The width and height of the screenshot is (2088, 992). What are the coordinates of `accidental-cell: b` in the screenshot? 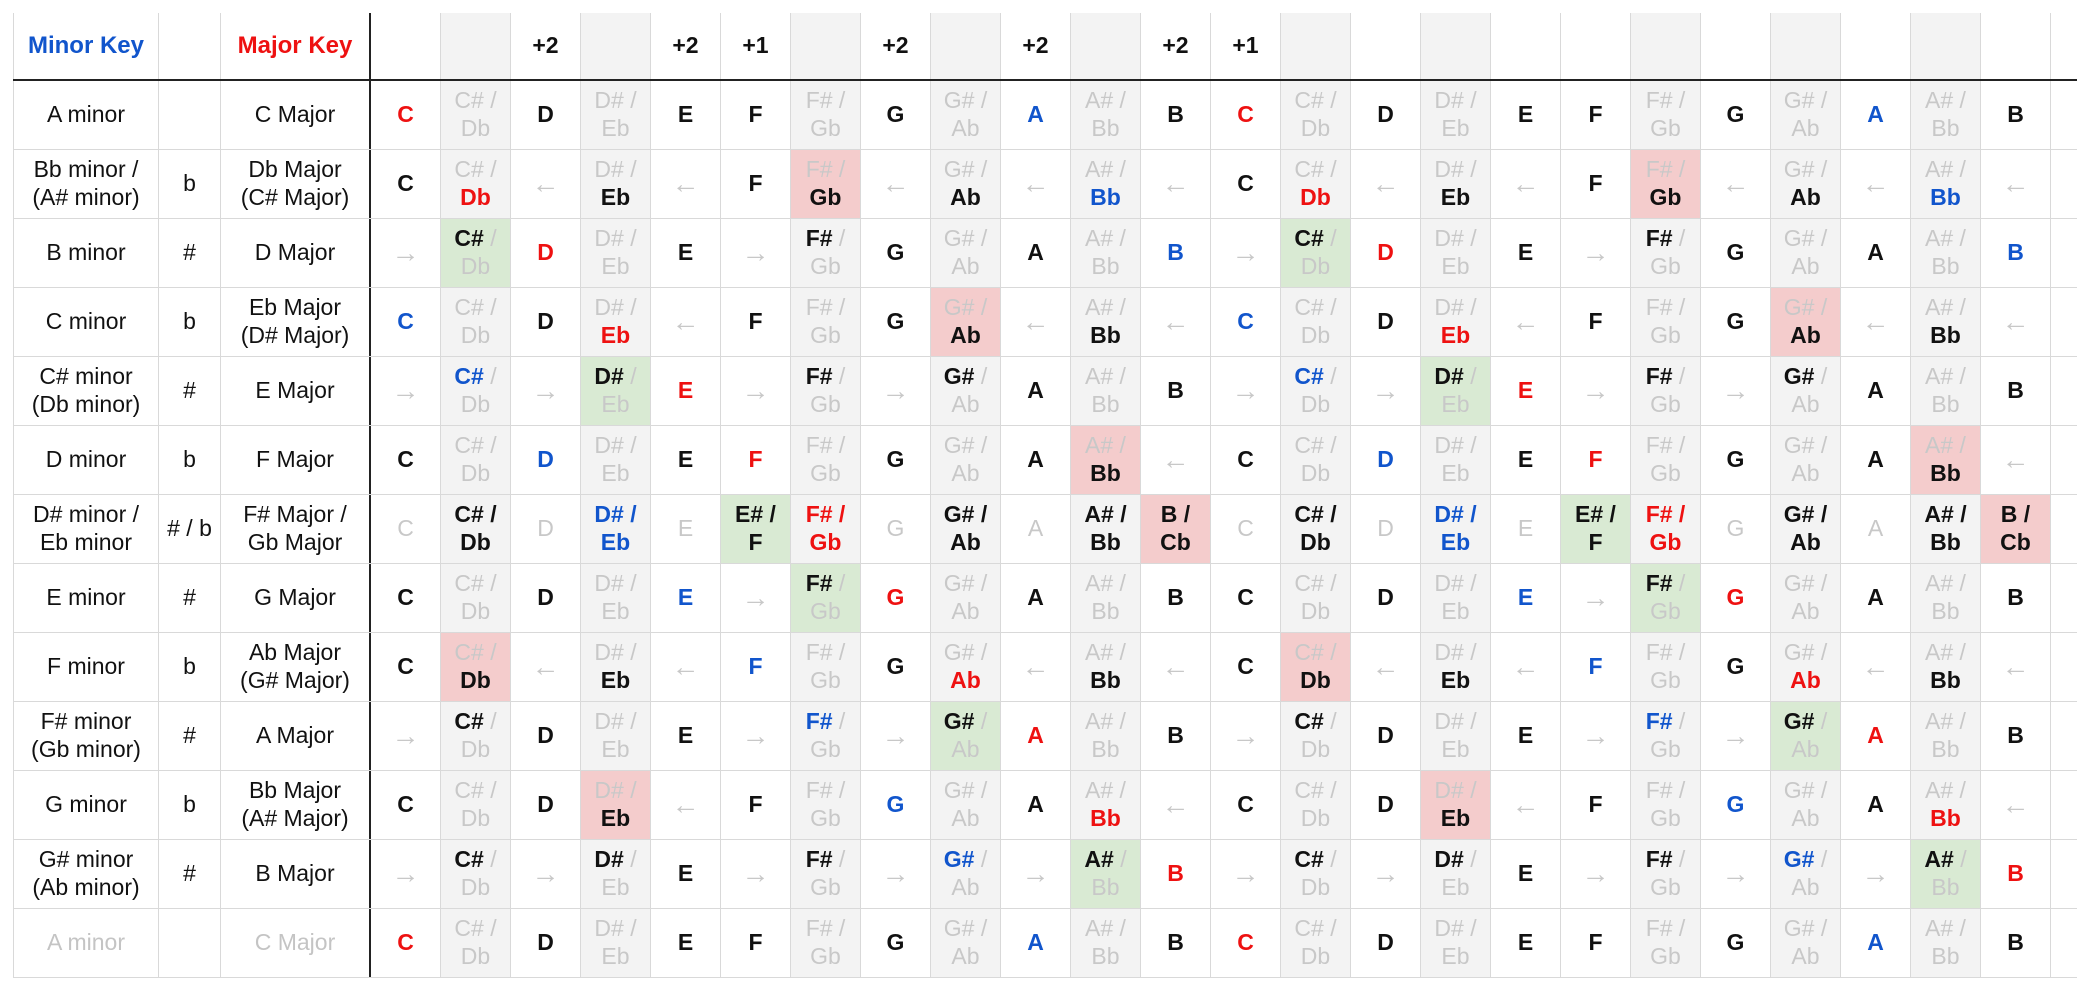 It's located at (190, 805).